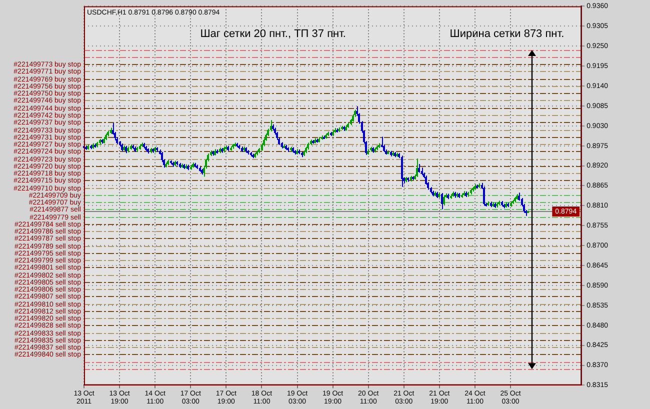  Describe the element at coordinates (273, 34) in the screenshot. I see `annotation: Шаг сетки 20 пнт., ТП 37 пнт.` at that location.